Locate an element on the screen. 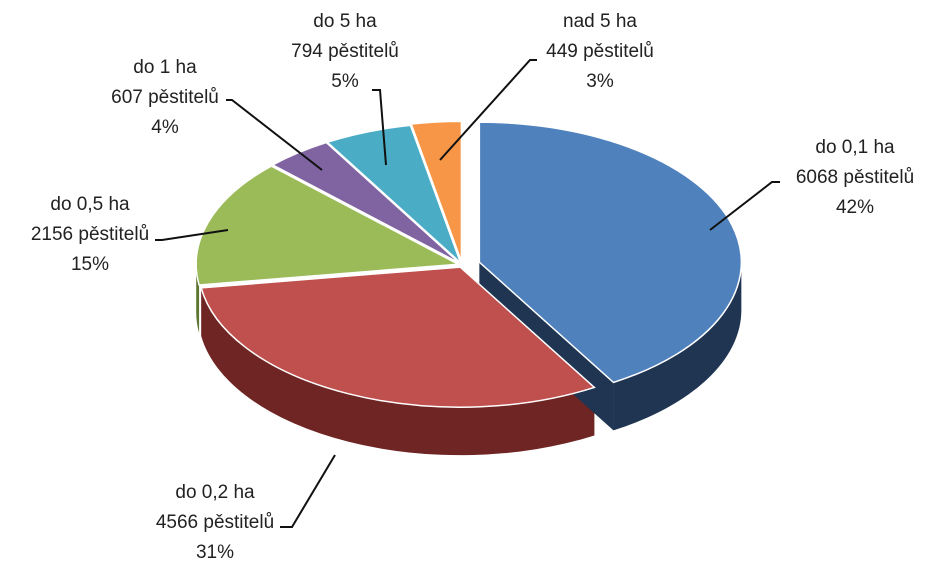  percent-label: 31% is located at coordinates (215, 552).